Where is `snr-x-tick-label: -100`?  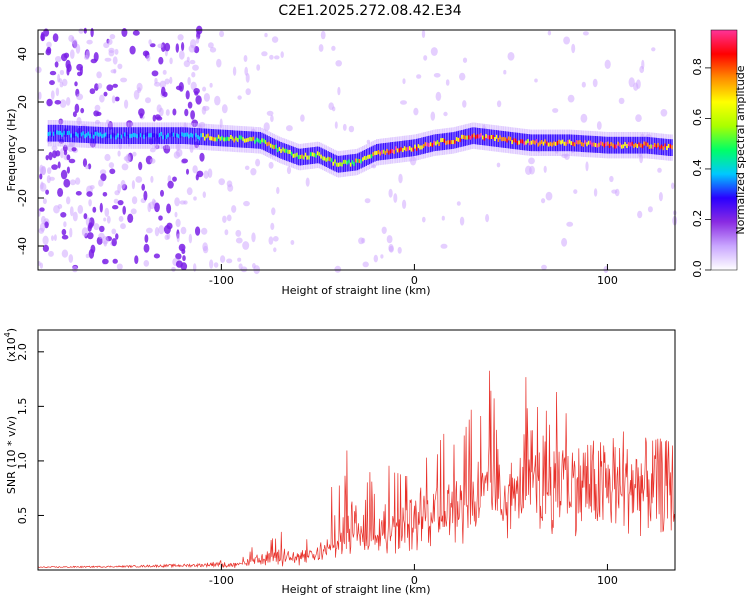
snr-x-tick-label: -100 is located at coordinates (221, 580).